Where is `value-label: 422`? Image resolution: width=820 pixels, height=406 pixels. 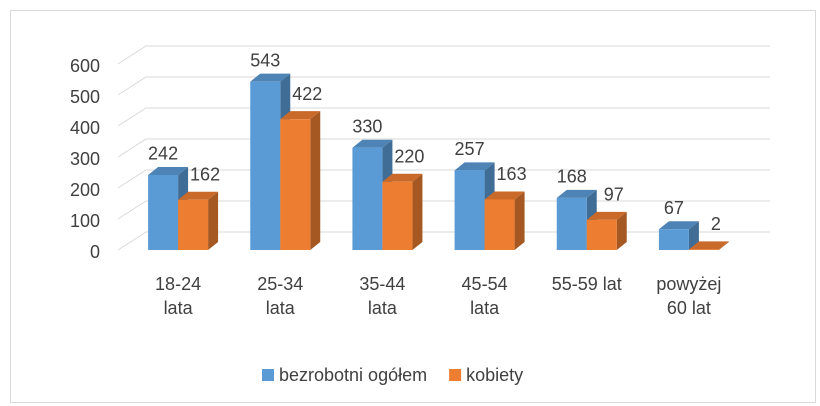 value-label: 422 is located at coordinates (307, 94).